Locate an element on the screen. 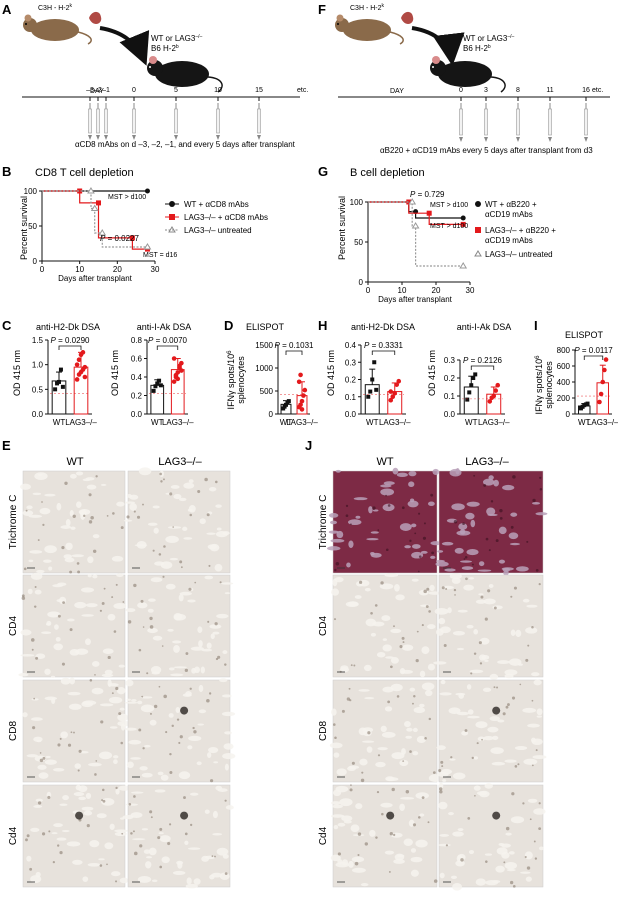 The width and height of the screenshot is (618, 900). recipient-strain: WT or LAG3–/– is located at coordinates (176, 38).